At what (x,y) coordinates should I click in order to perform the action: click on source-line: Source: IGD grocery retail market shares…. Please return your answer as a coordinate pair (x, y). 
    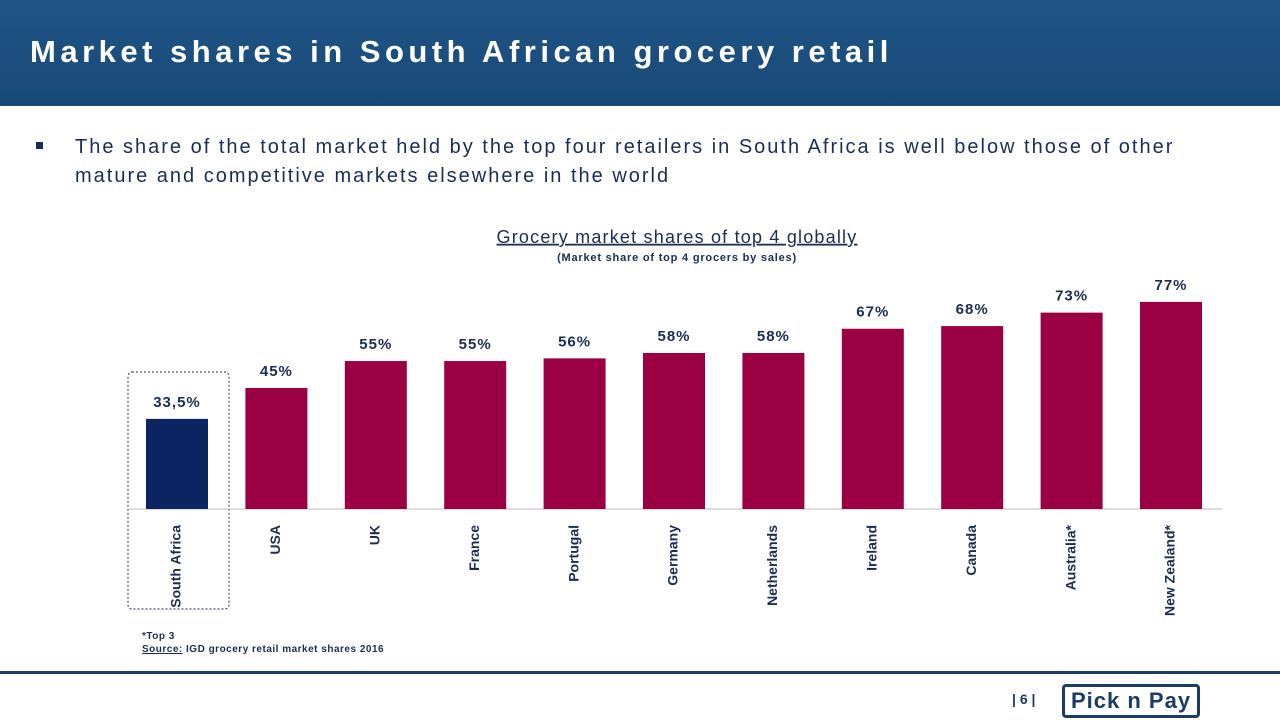
    Looking at the image, I should click on (263, 649).